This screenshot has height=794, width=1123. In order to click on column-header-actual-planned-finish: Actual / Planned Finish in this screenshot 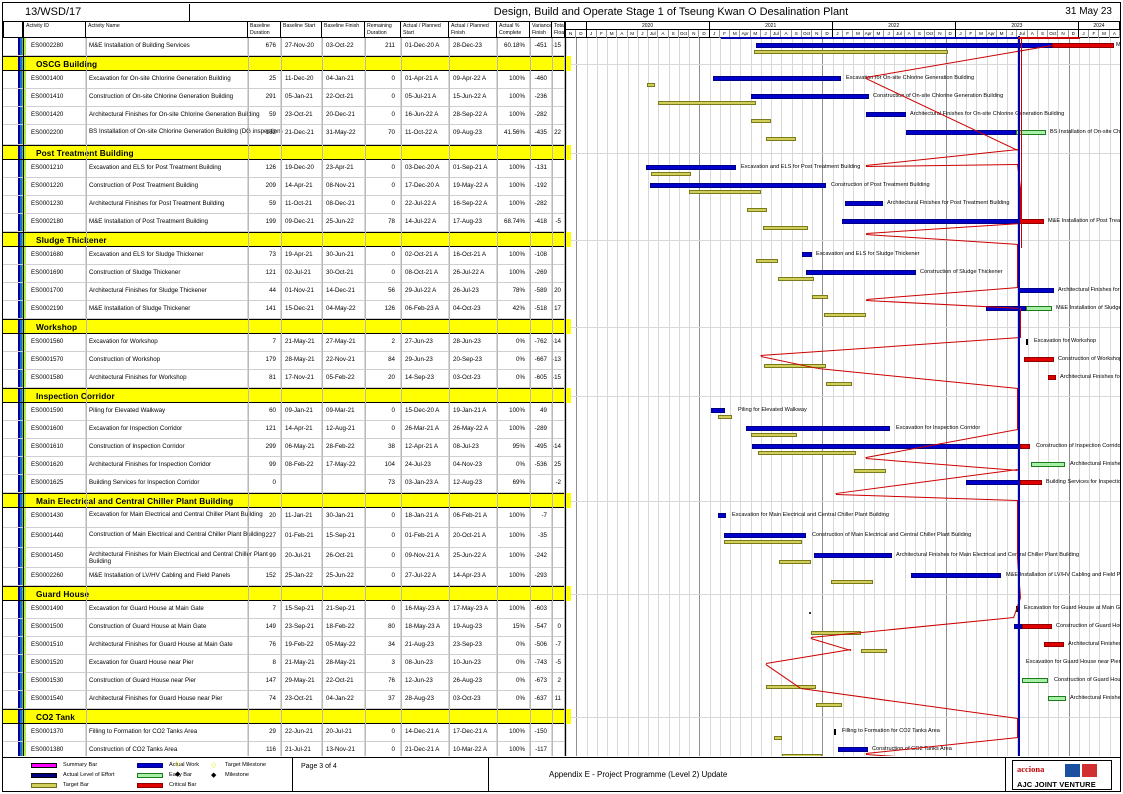, I will do `click(473, 30)`.